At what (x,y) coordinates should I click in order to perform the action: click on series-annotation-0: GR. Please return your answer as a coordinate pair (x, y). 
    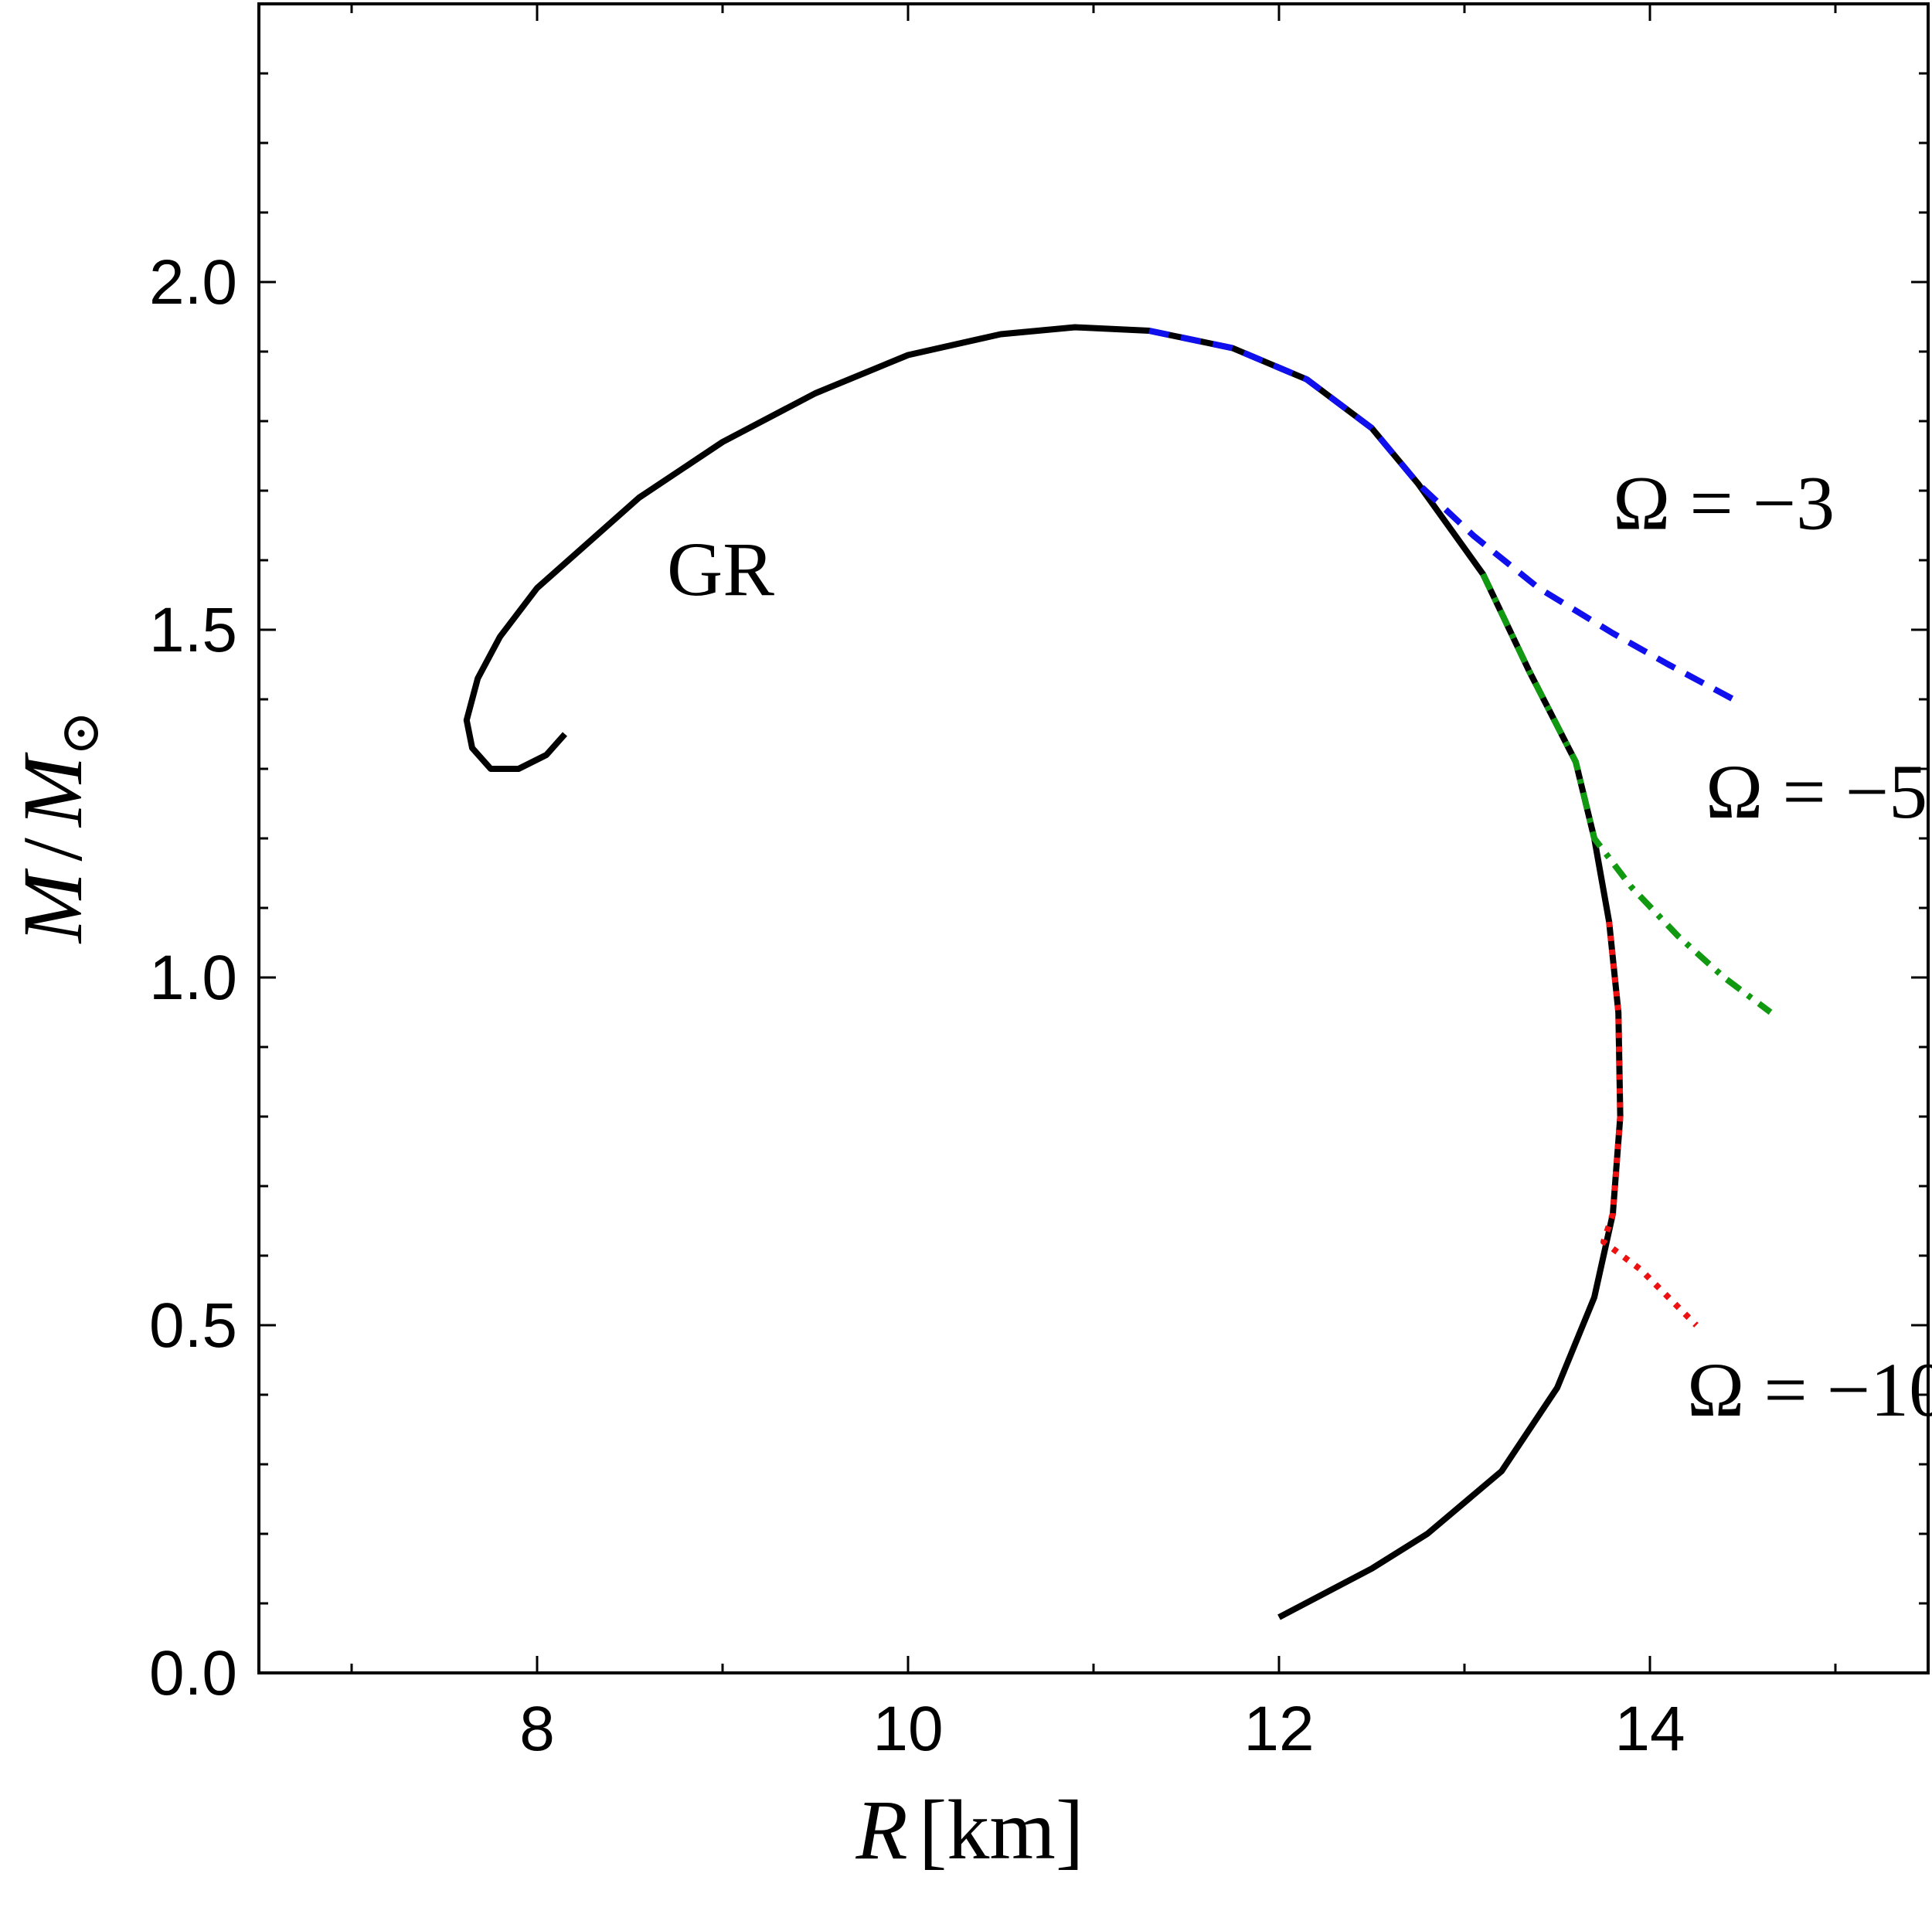
    Looking at the image, I should click on (720, 569).